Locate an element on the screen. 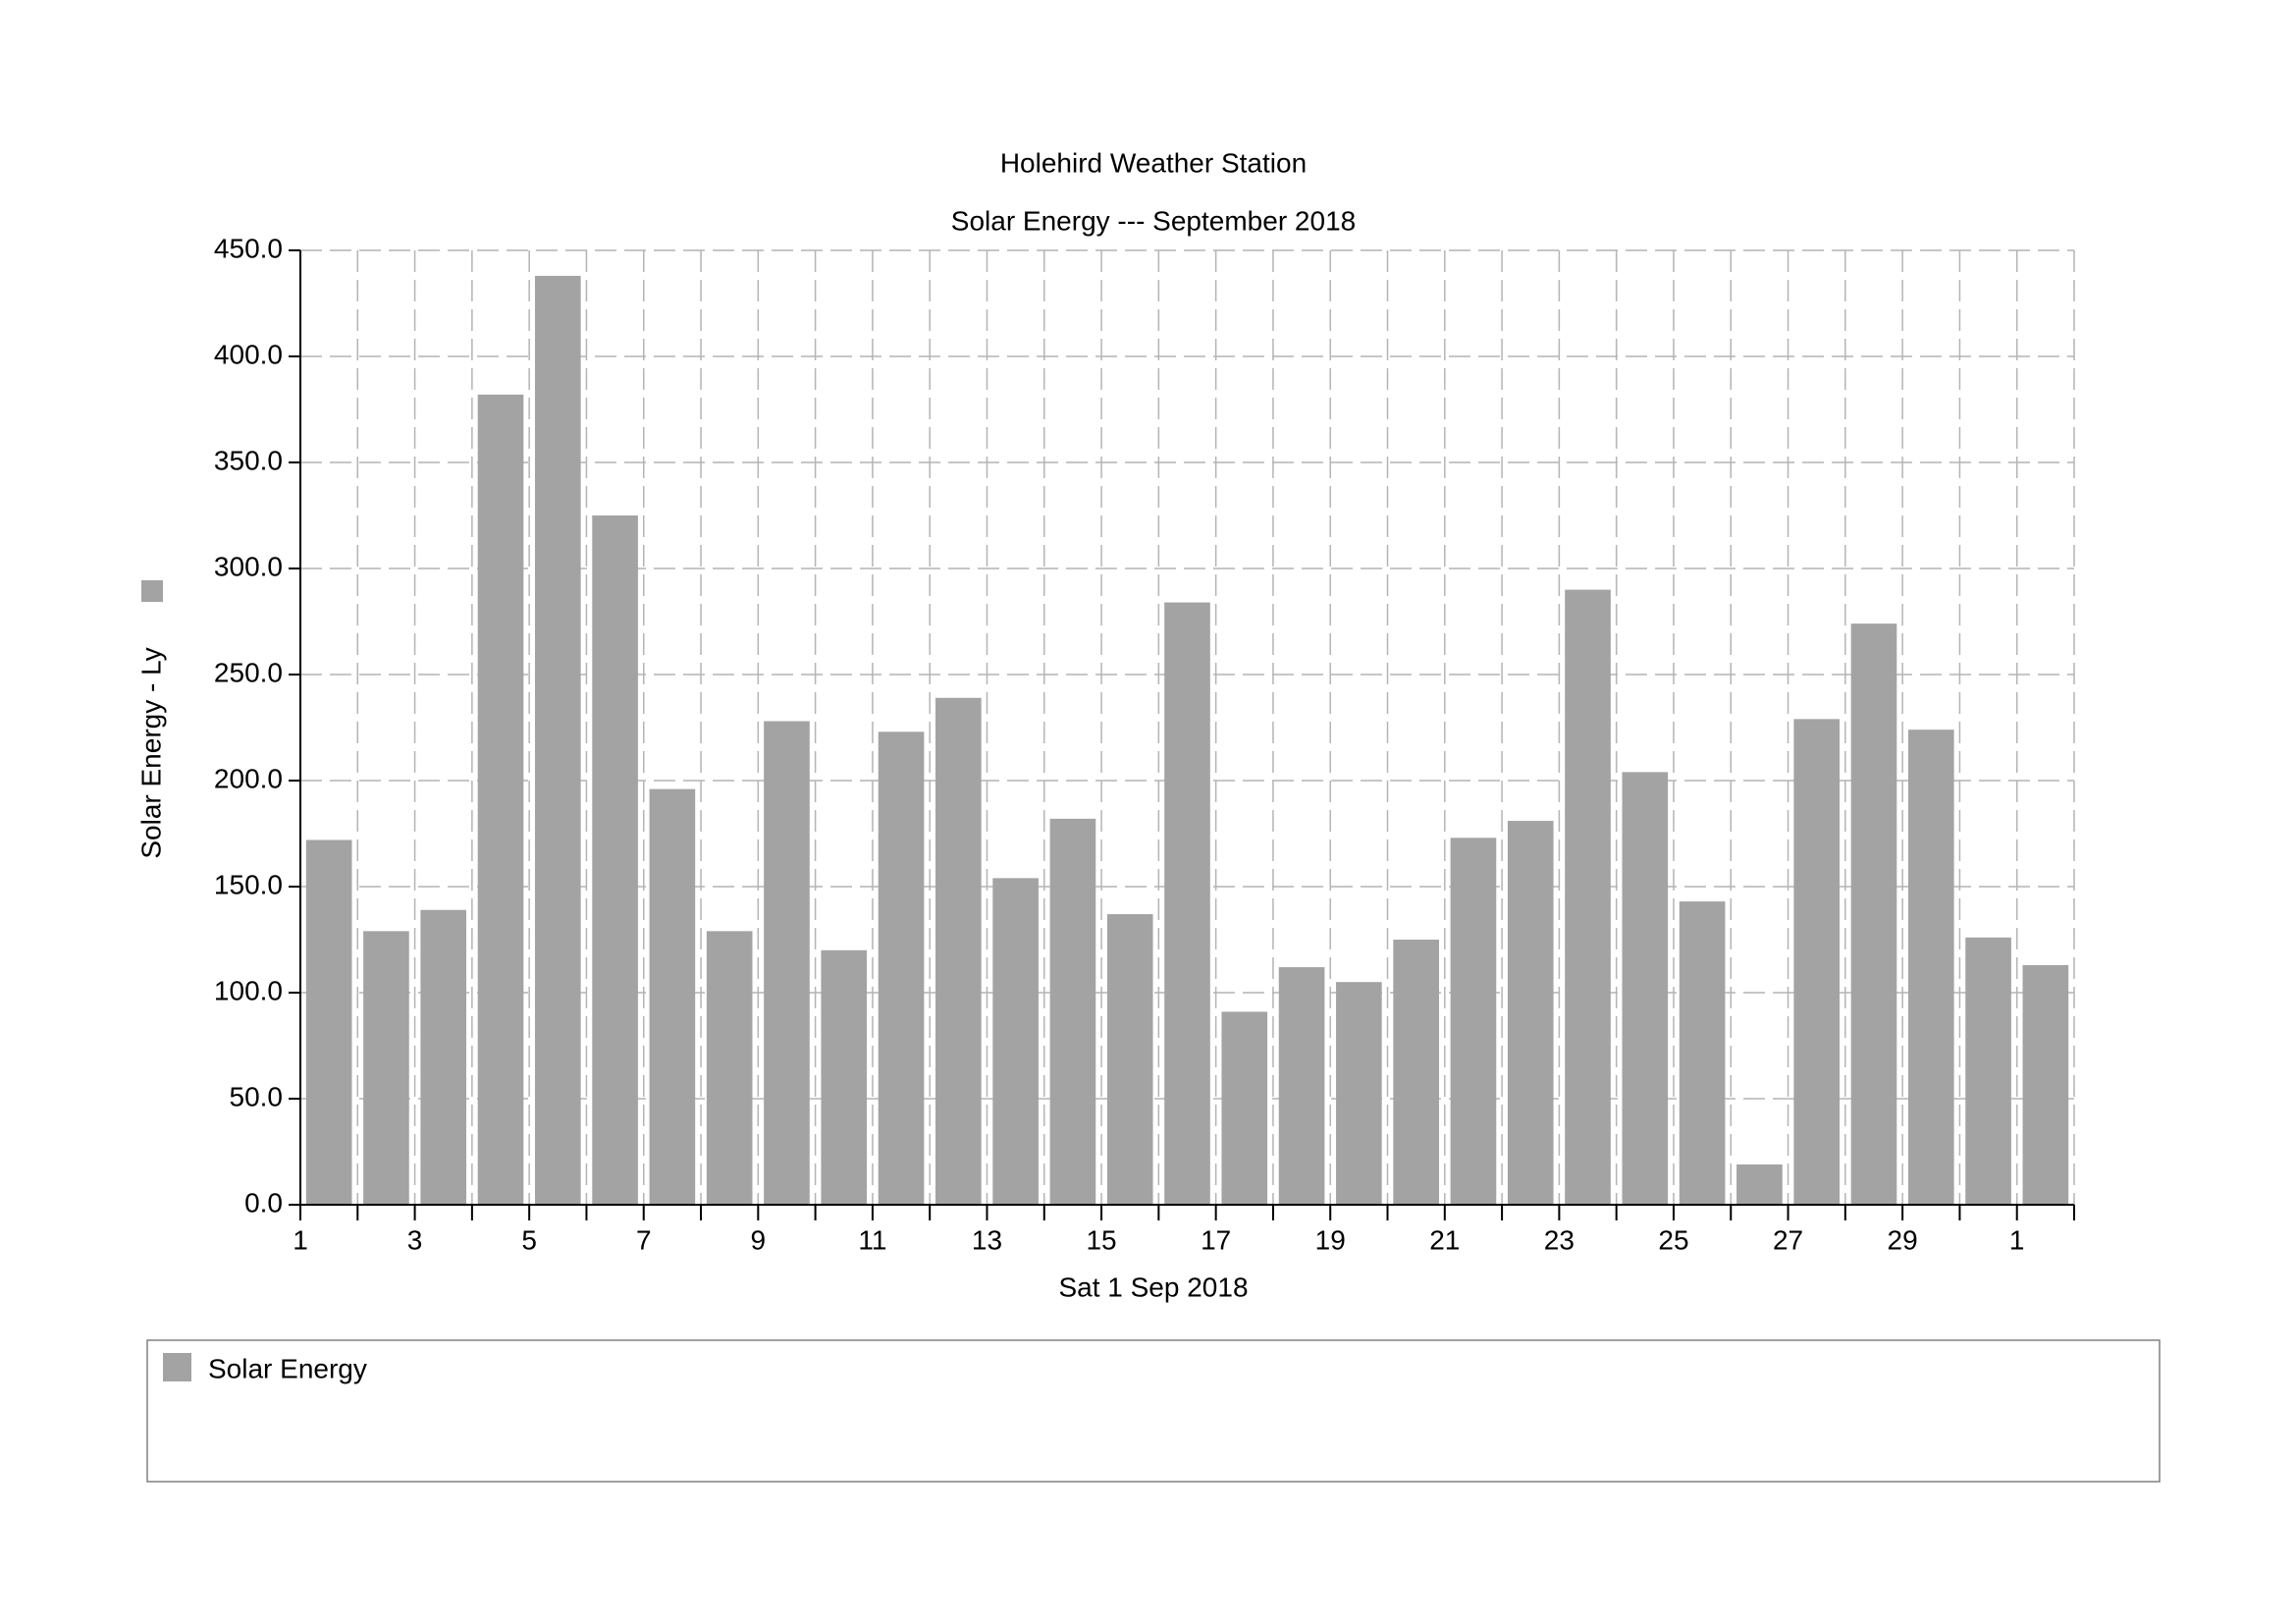  x-tick-label: 11 is located at coordinates (872, 1239).